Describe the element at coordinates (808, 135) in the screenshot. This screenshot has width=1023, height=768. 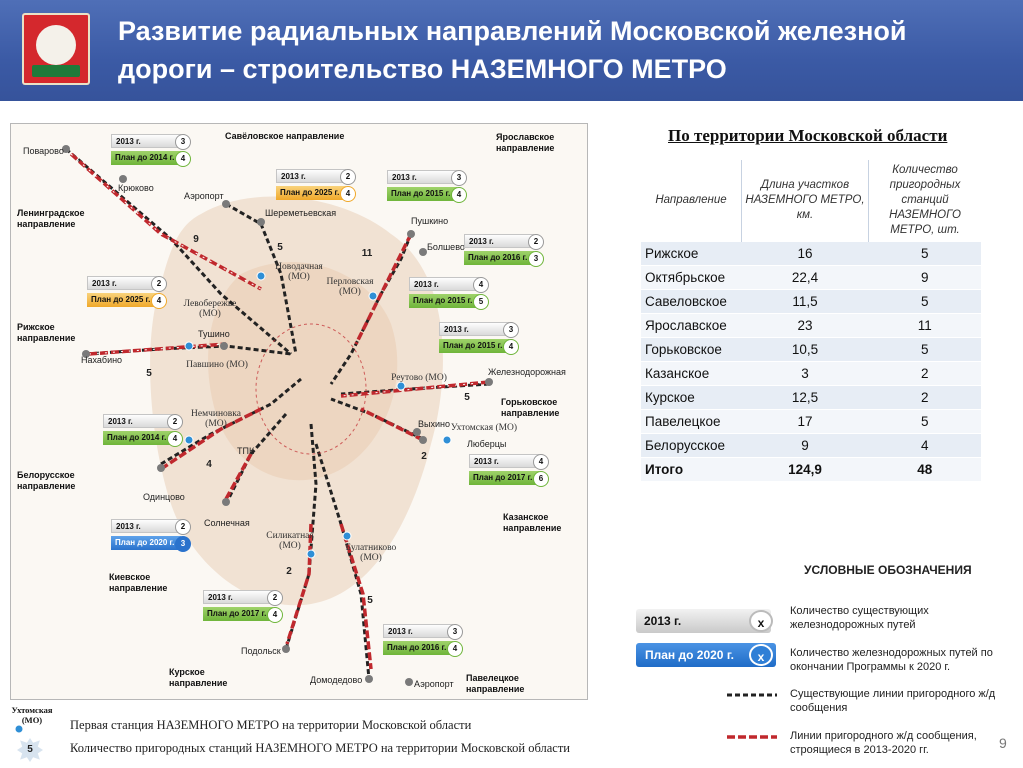
I see `table-title: По территории Московской области` at that location.